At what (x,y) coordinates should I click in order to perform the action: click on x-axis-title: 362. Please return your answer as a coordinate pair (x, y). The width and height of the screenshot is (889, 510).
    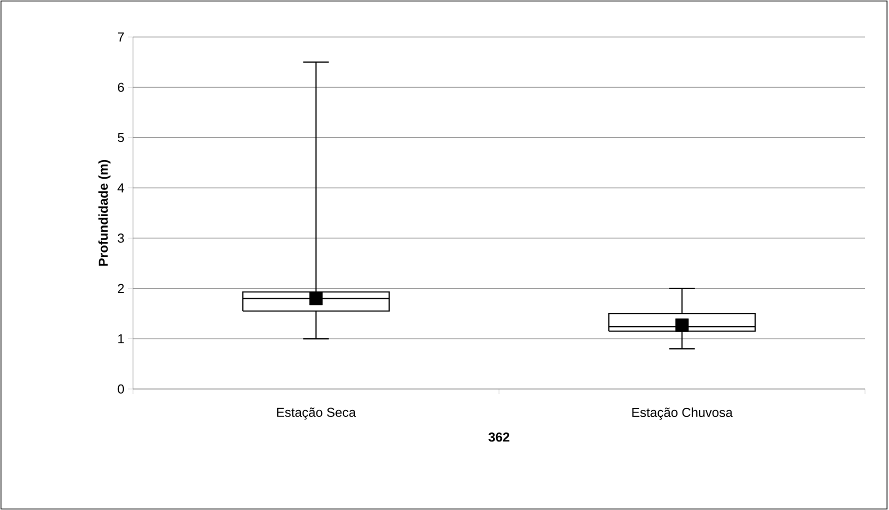
    Looking at the image, I should click on (499, 437).